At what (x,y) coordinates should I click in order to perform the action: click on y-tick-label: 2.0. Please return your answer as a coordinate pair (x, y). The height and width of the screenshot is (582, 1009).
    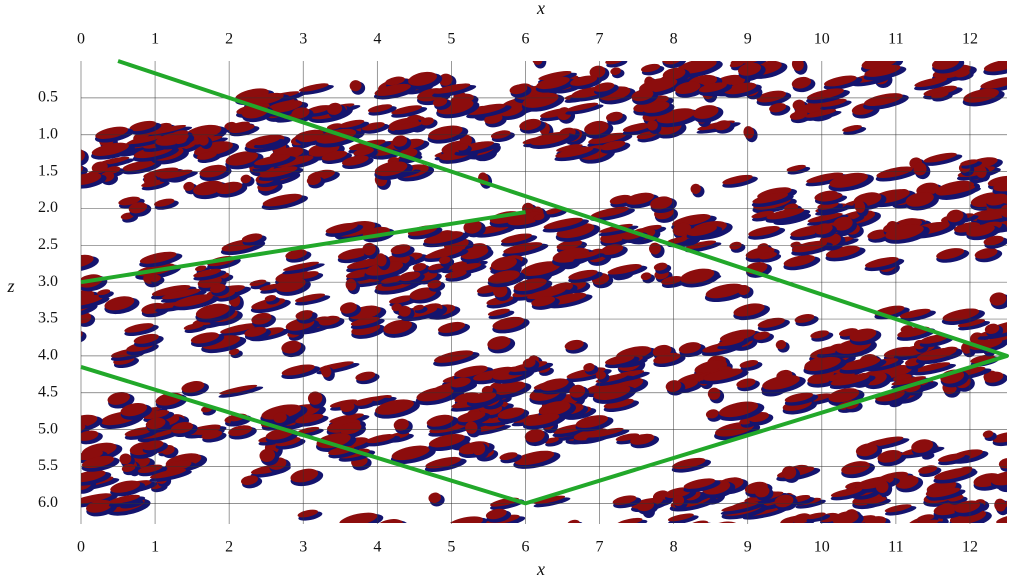
    Looking at the image, I should click on (48, 207).